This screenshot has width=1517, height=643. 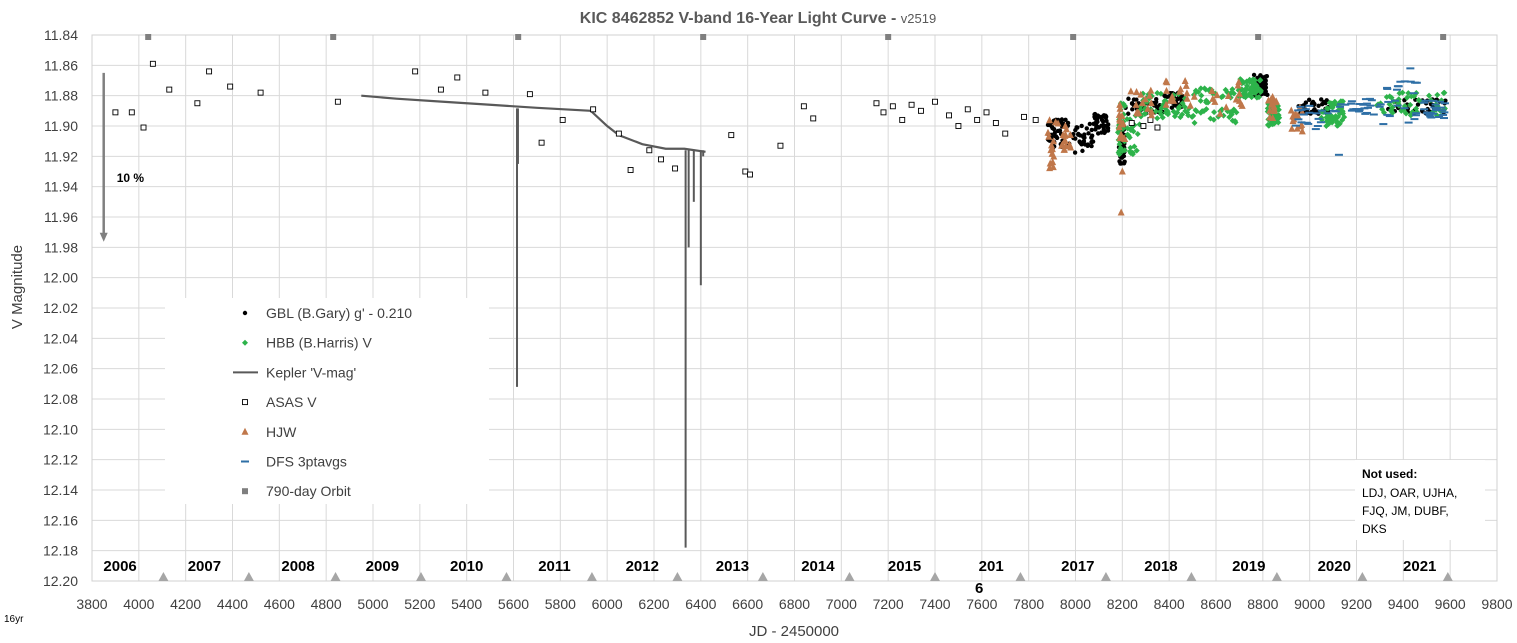 What do you see at coordinates (245, 402) in the screenshot?
I see `legend-swatch` at bounding box center [245, 402].